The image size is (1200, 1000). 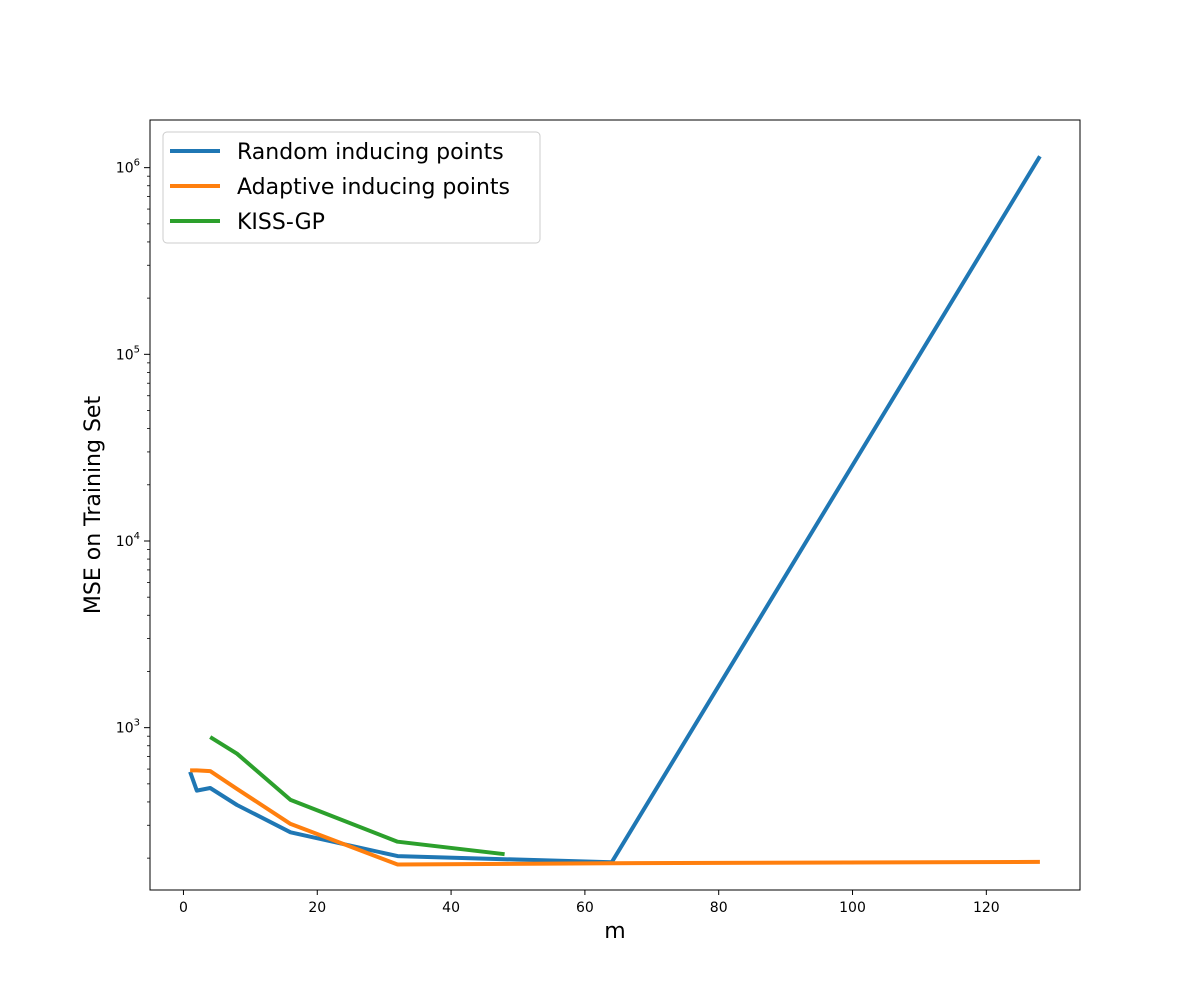 I want to click on legend-box, so click(x=351, y=187).